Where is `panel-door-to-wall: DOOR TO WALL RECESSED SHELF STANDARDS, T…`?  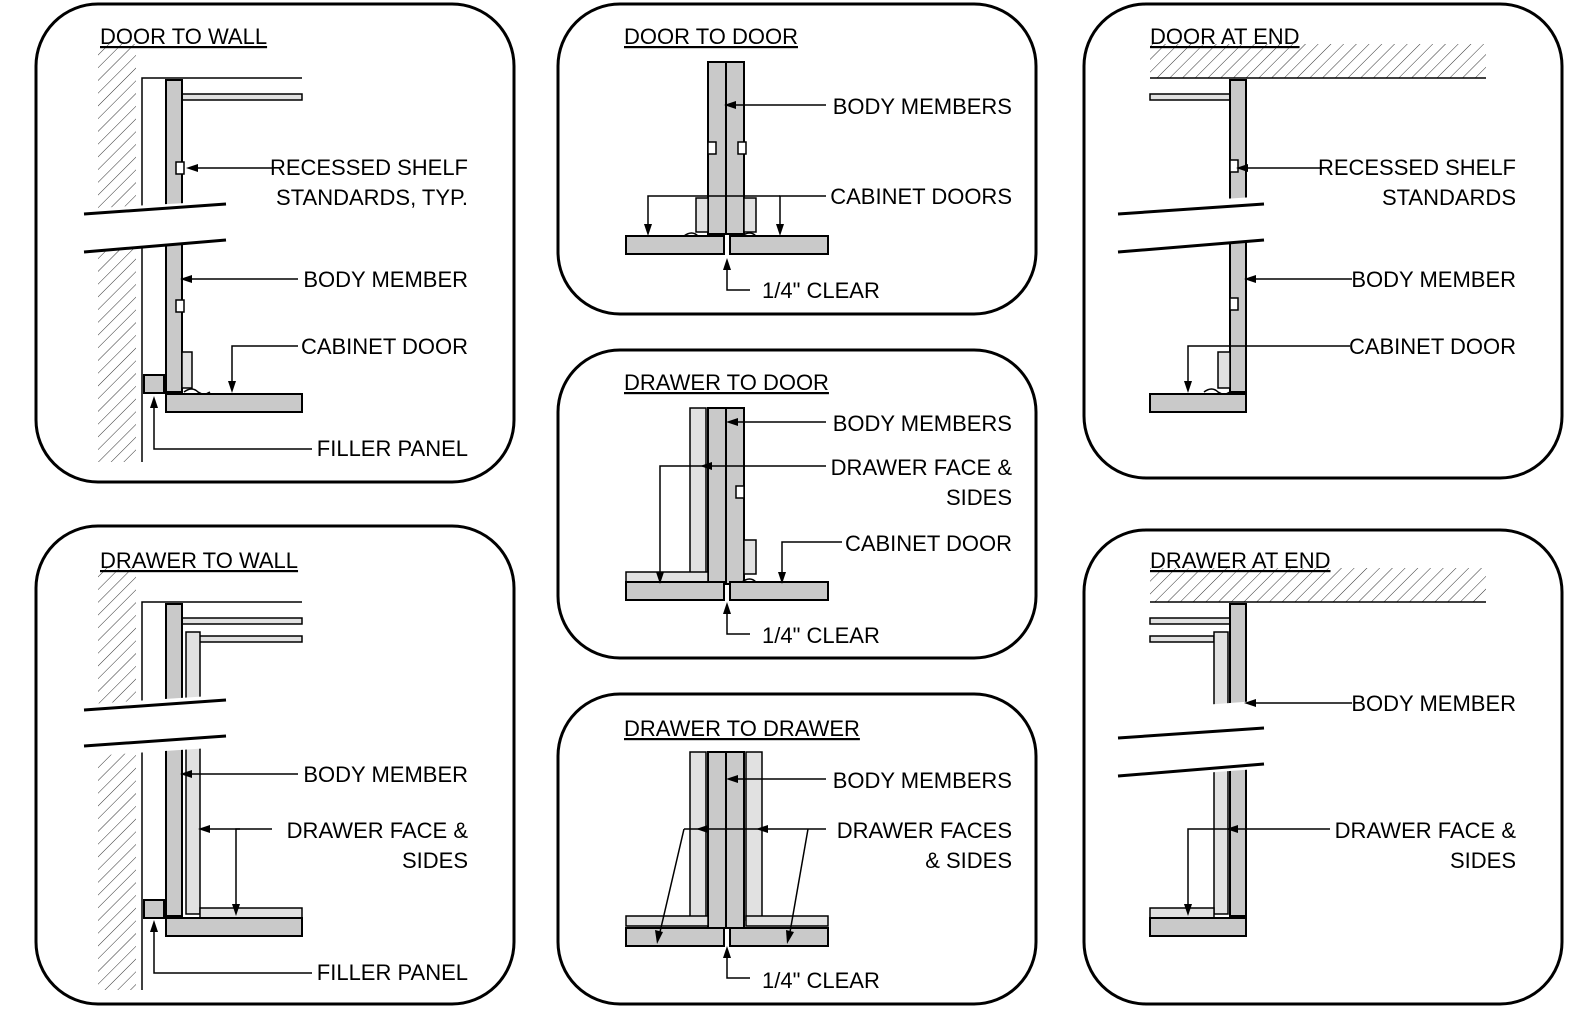
panel-door-to-wall: DOOR TO WALL RECESSED SHELF STANDARDS, T… is located at coordinates (275, 243).